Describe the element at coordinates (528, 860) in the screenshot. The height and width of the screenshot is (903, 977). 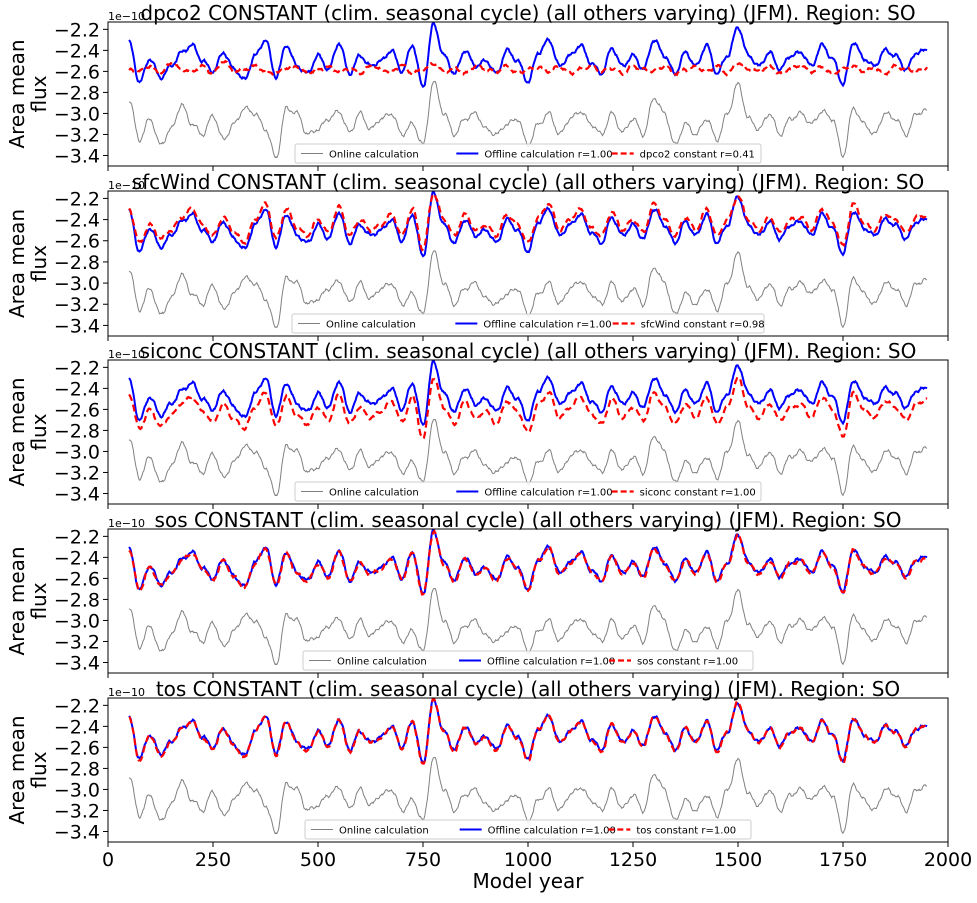
I see `x-tick-label: 1000` at that location.